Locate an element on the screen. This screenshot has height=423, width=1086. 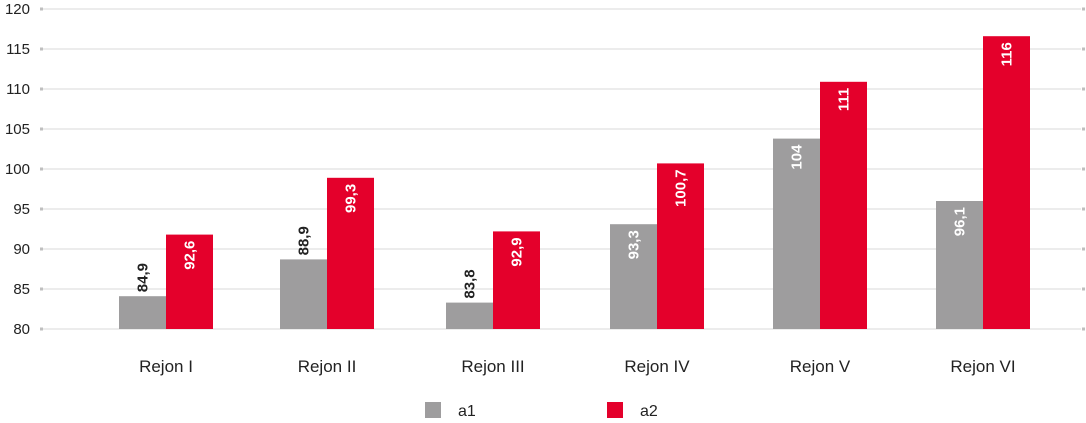
legend-swatch-a2 is located at coordinates (615, 410).